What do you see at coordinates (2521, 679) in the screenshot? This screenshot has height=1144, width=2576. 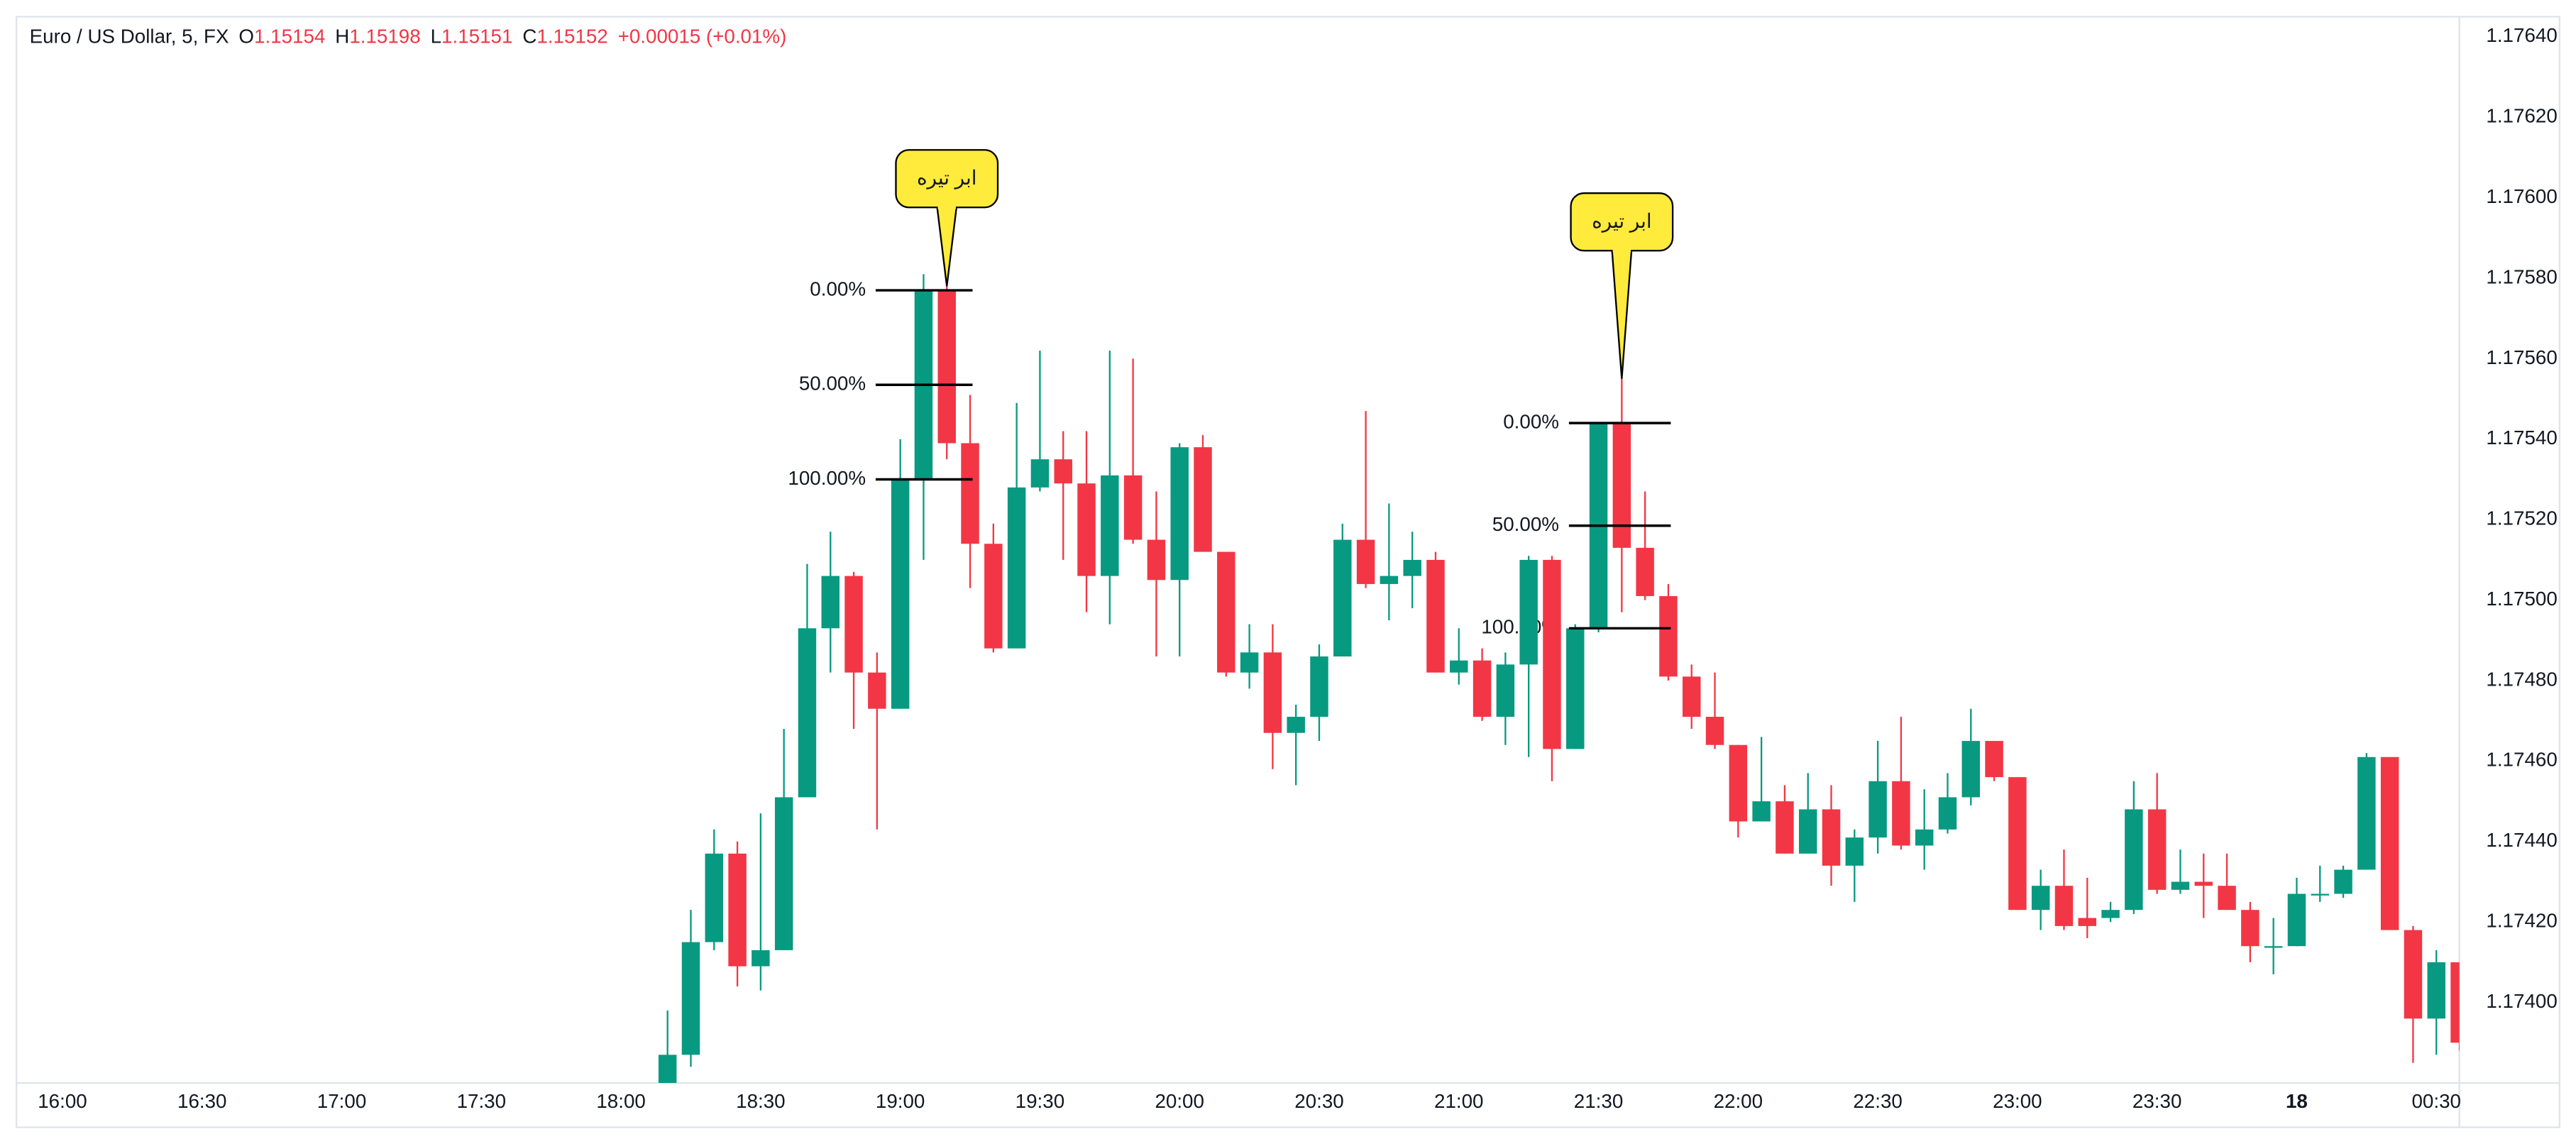 I see `y-tick-label: 1.17480` at bounding box center [2521, 679].